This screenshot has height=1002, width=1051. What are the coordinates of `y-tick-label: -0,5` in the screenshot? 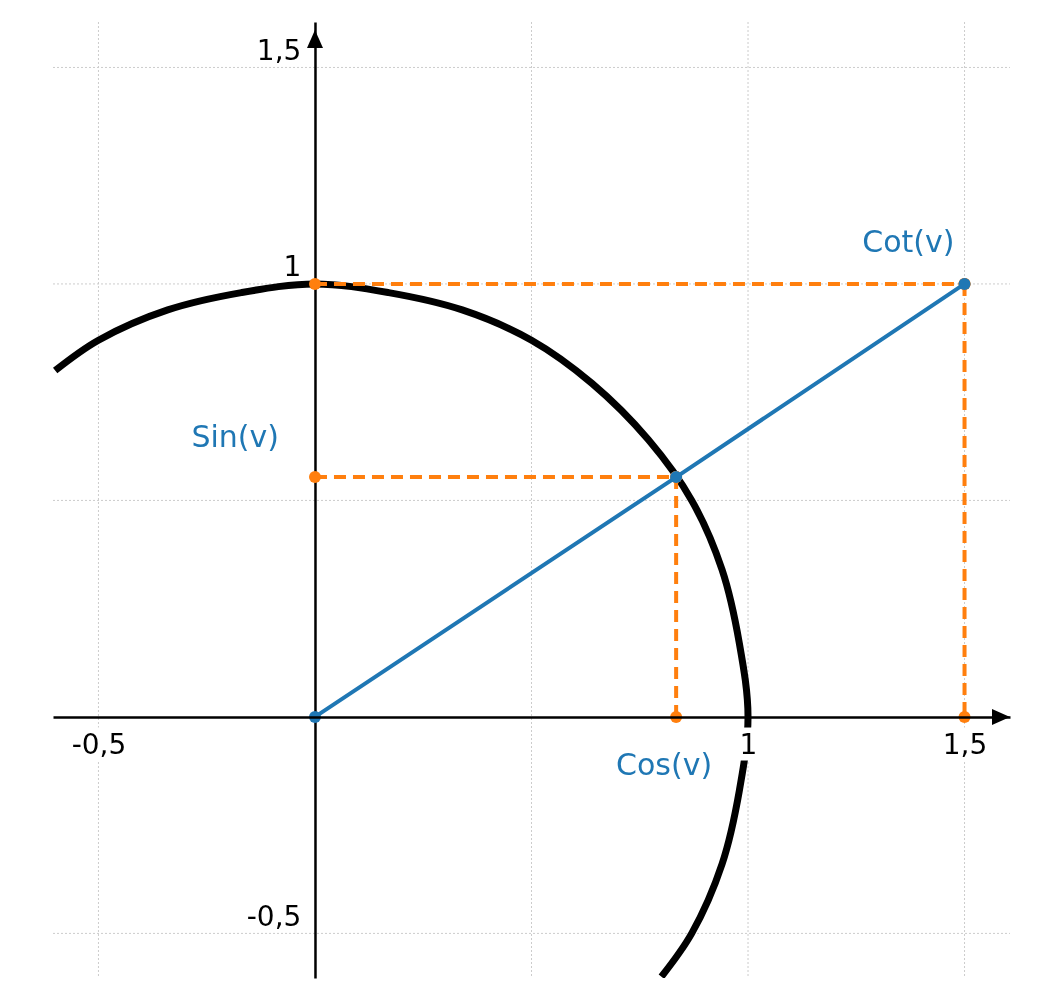 It's located at (274, 916).